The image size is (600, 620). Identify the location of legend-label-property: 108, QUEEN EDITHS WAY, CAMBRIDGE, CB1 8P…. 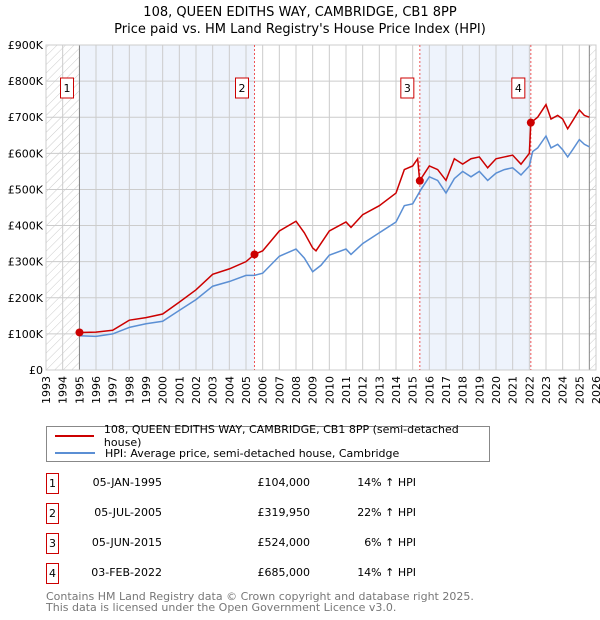
(281, 436).